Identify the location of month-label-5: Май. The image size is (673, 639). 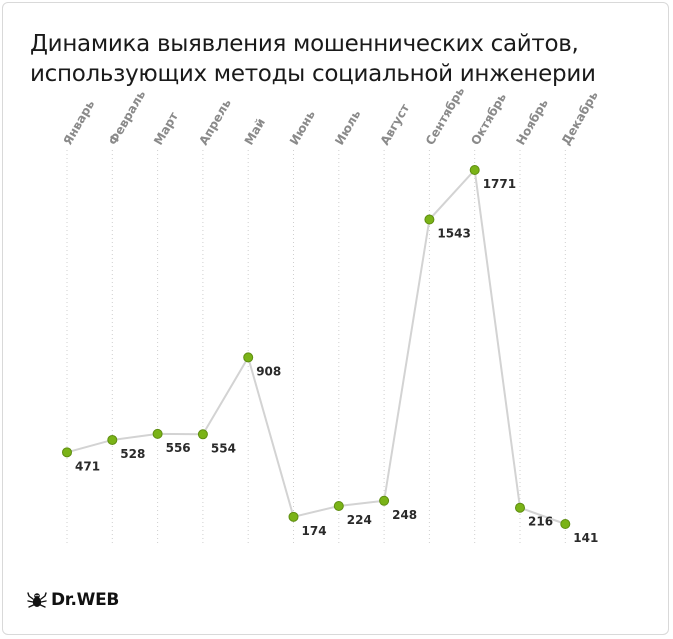
(255, 132).